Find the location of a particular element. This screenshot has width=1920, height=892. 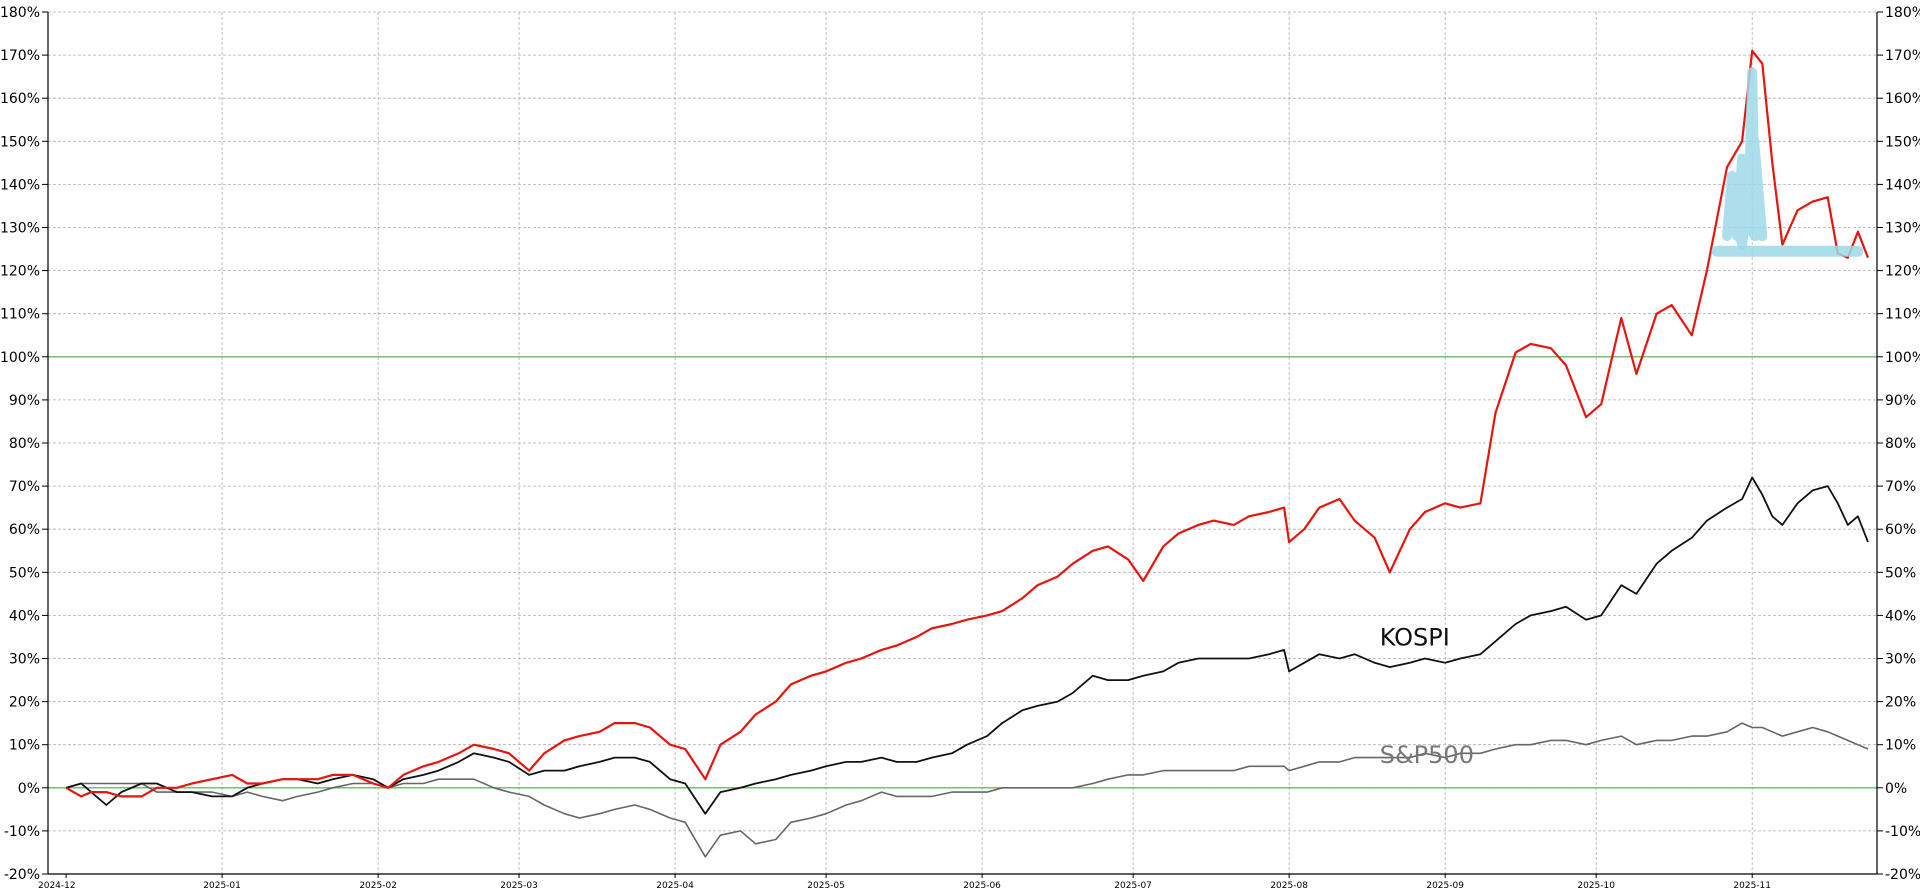

y-tick-label-right: 50% is located at coordinates (1900, 573).